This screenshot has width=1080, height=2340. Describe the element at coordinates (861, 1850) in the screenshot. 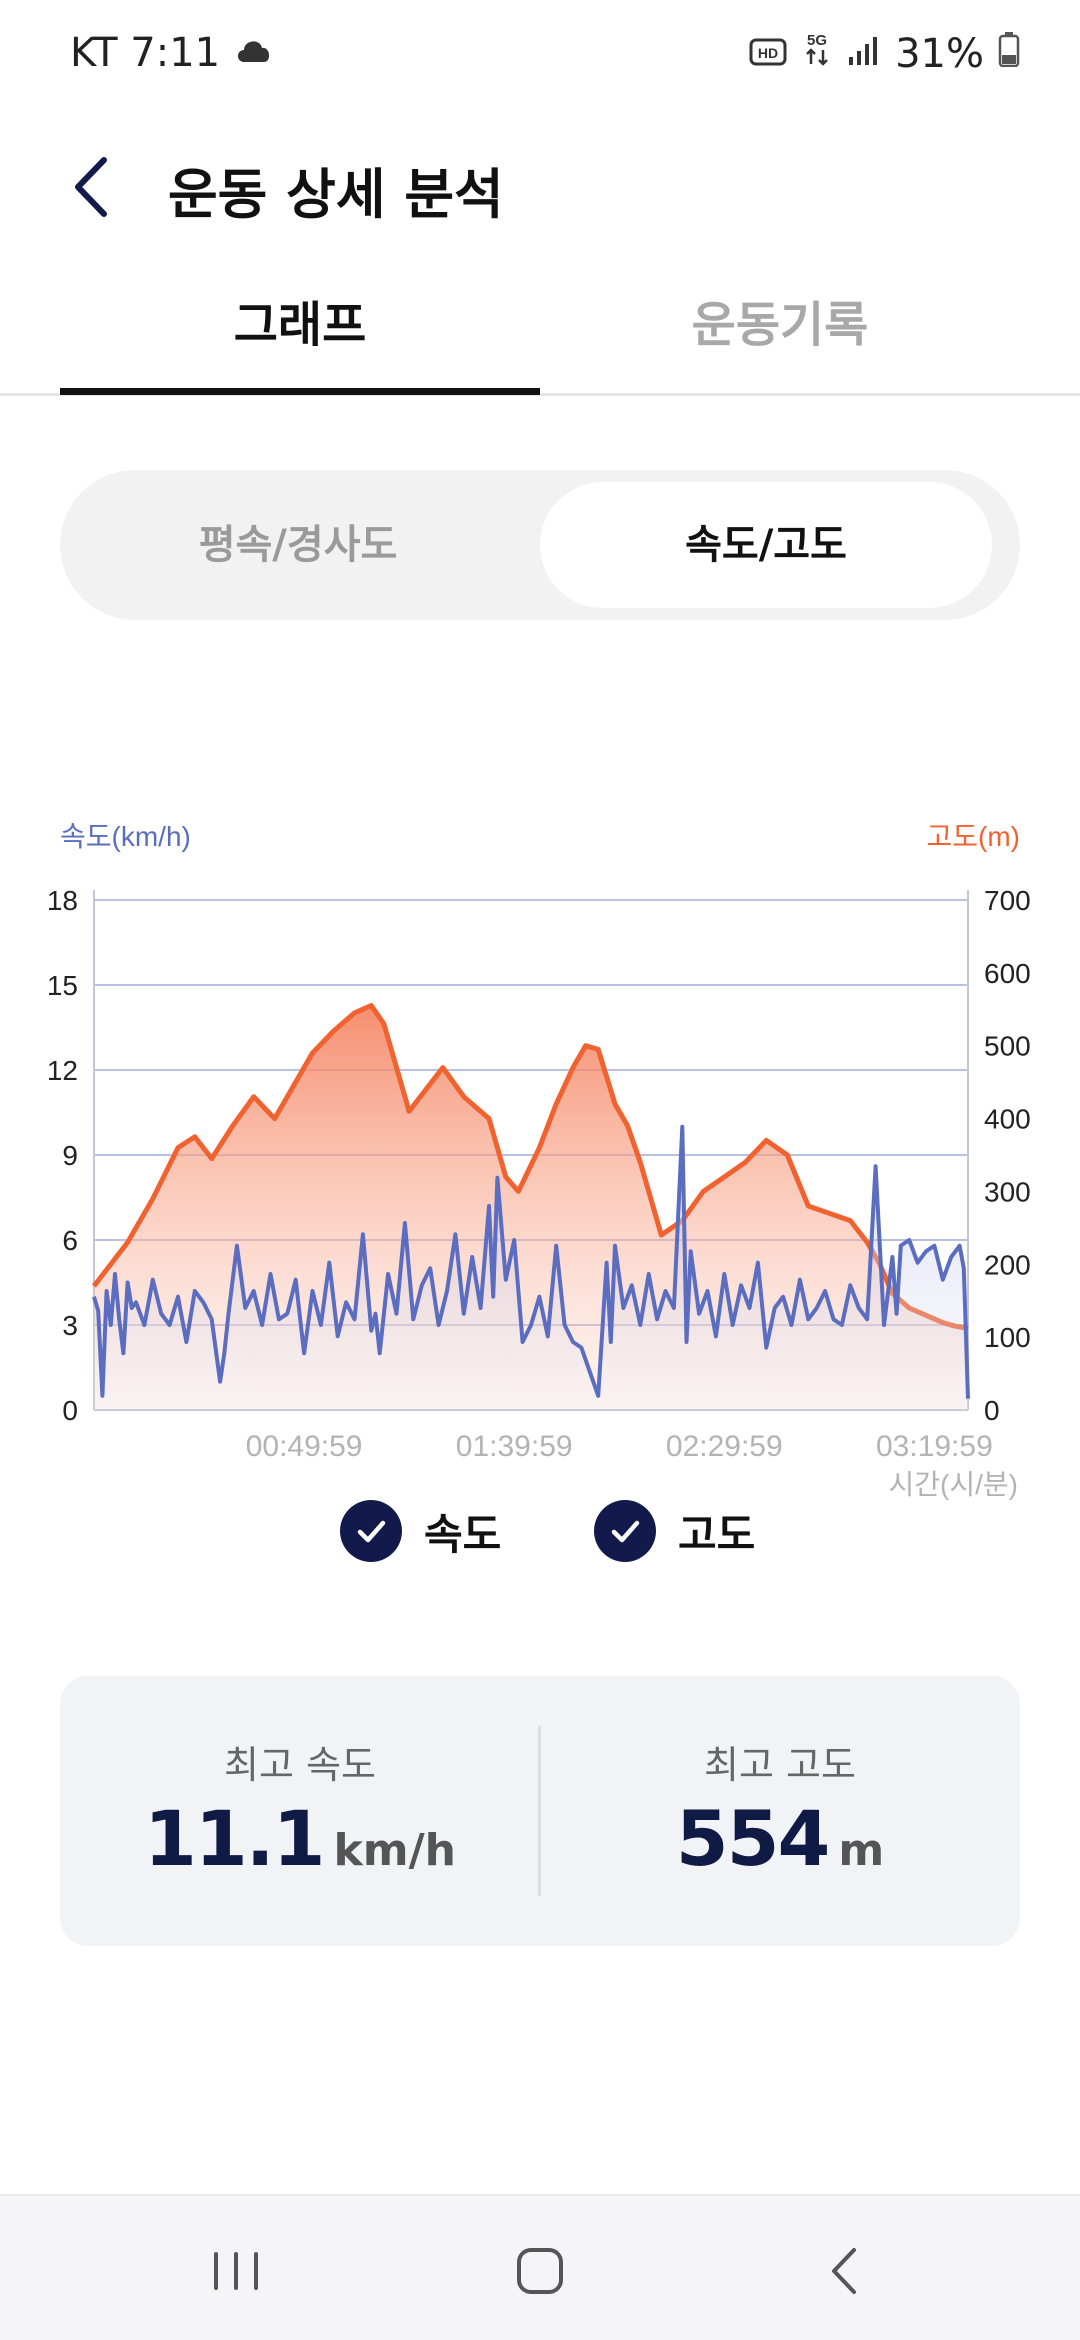

I see `max-altitude-unit: m` at that location.